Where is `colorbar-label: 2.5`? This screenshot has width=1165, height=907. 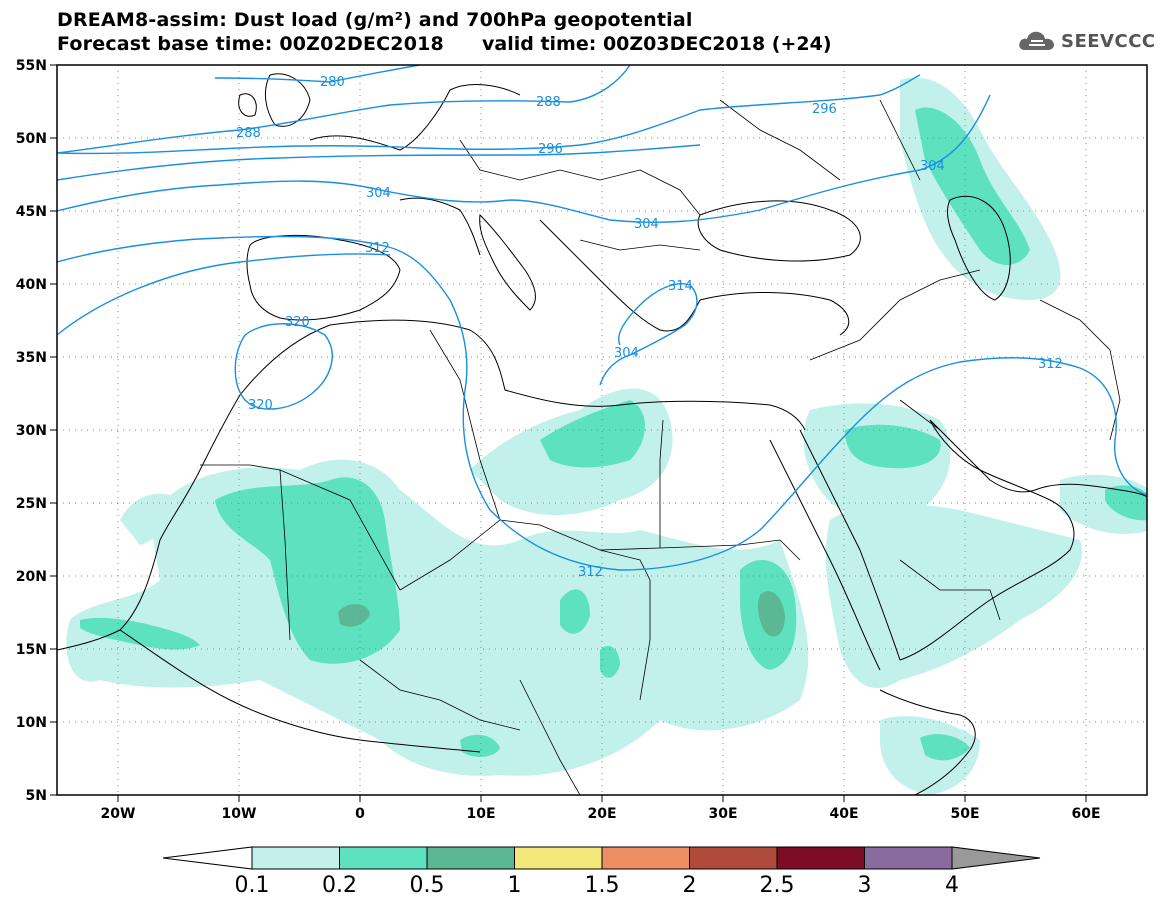 colorbar-label: 2.5 is located at coordinates (777, 885).